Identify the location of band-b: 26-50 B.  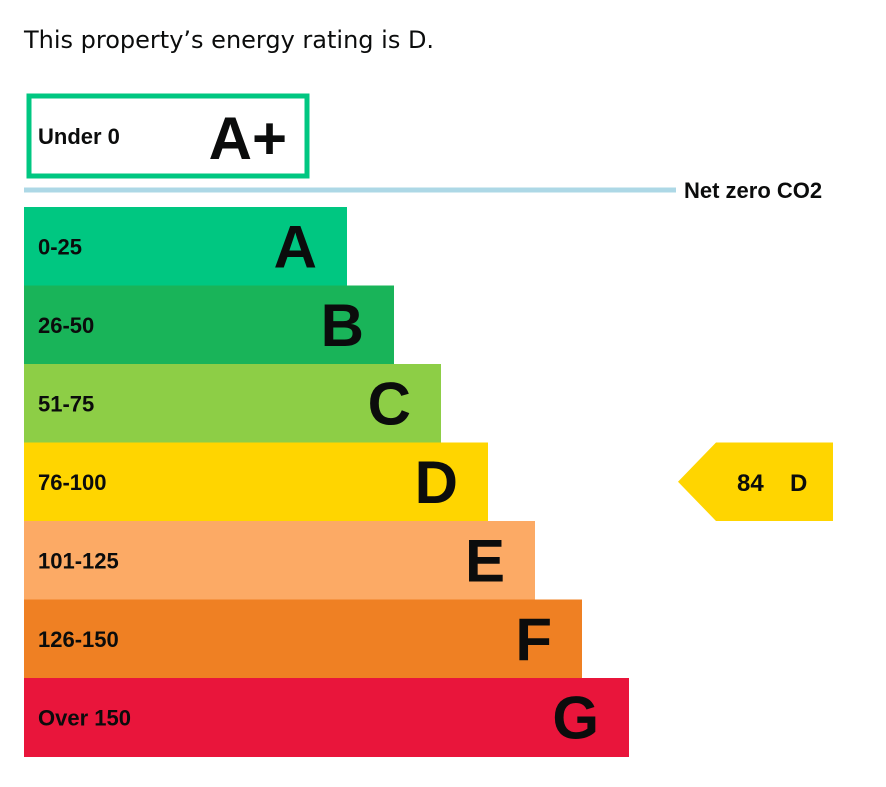
(209, 325).